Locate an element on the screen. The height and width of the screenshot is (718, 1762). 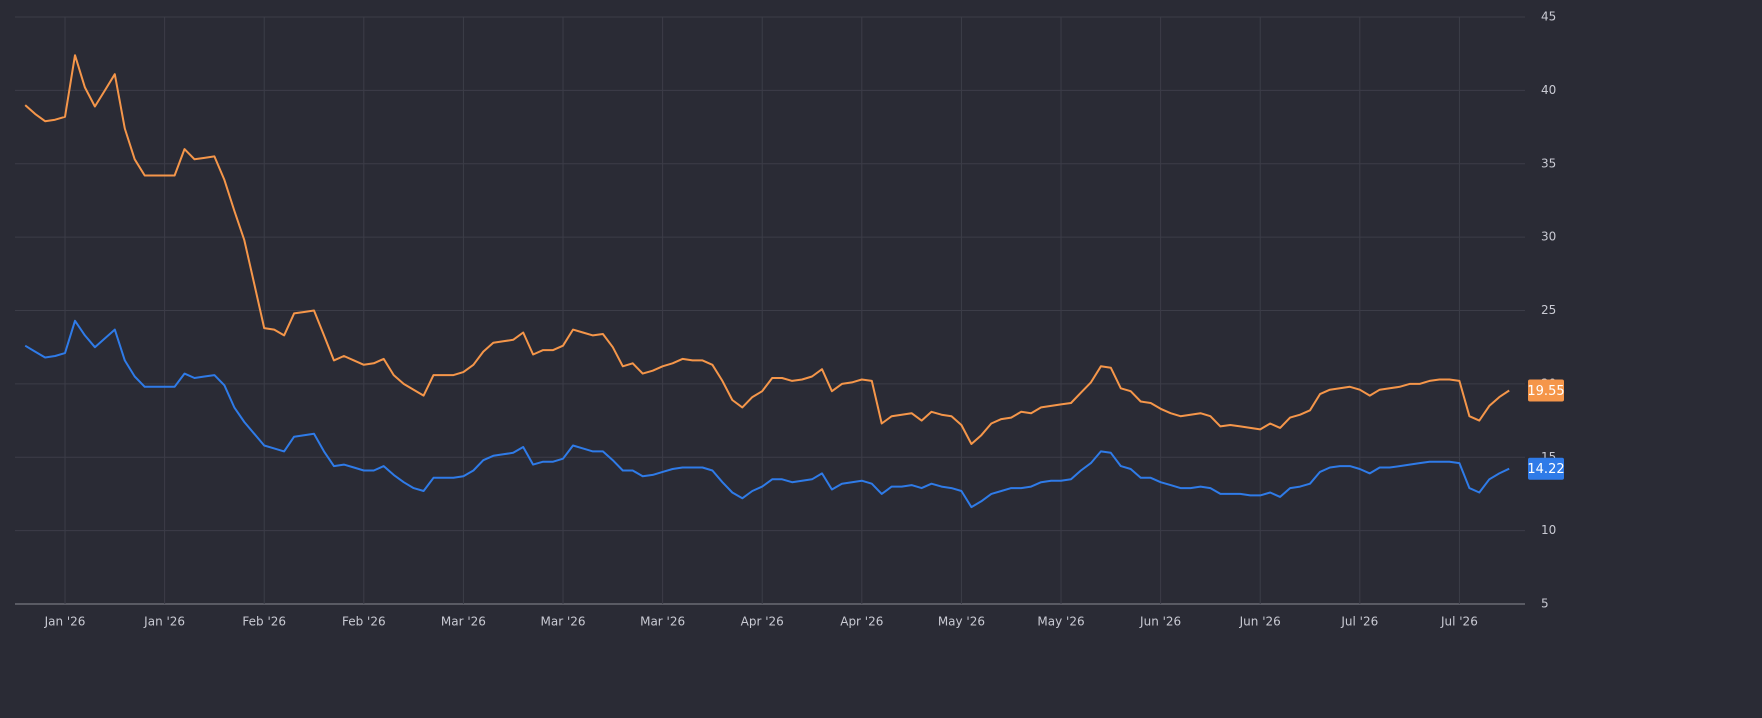
value-badge-label: 14.22 is located at coordinates (1545, 469).